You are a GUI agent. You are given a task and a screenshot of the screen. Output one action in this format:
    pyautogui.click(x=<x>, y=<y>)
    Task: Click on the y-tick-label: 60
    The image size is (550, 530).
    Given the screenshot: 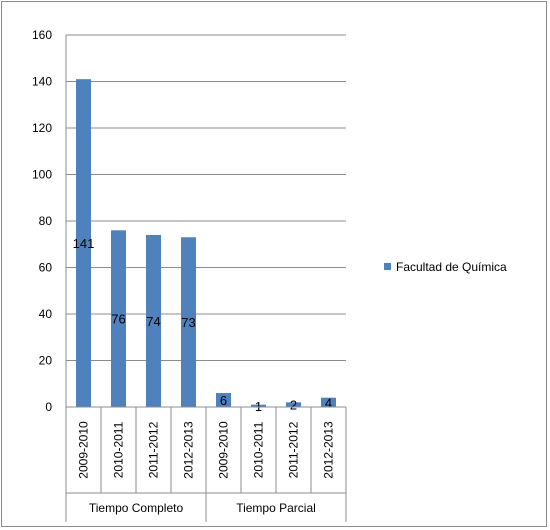 What is the action you would take?
    pyautogui.click(x=46, y=268)
    